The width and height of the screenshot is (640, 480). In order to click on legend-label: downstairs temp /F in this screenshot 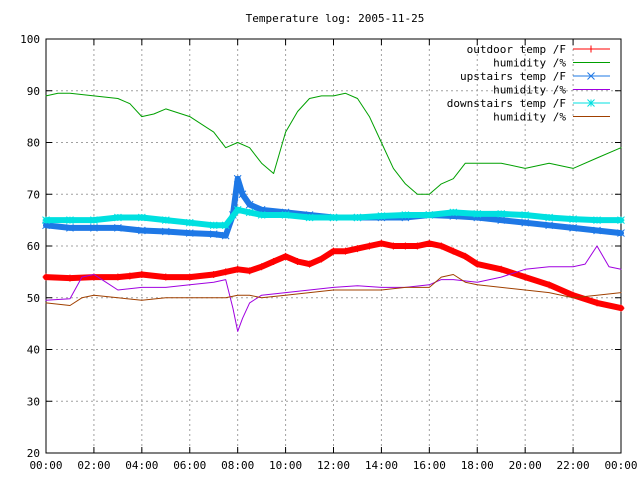, I will do `click(506, 103)`.